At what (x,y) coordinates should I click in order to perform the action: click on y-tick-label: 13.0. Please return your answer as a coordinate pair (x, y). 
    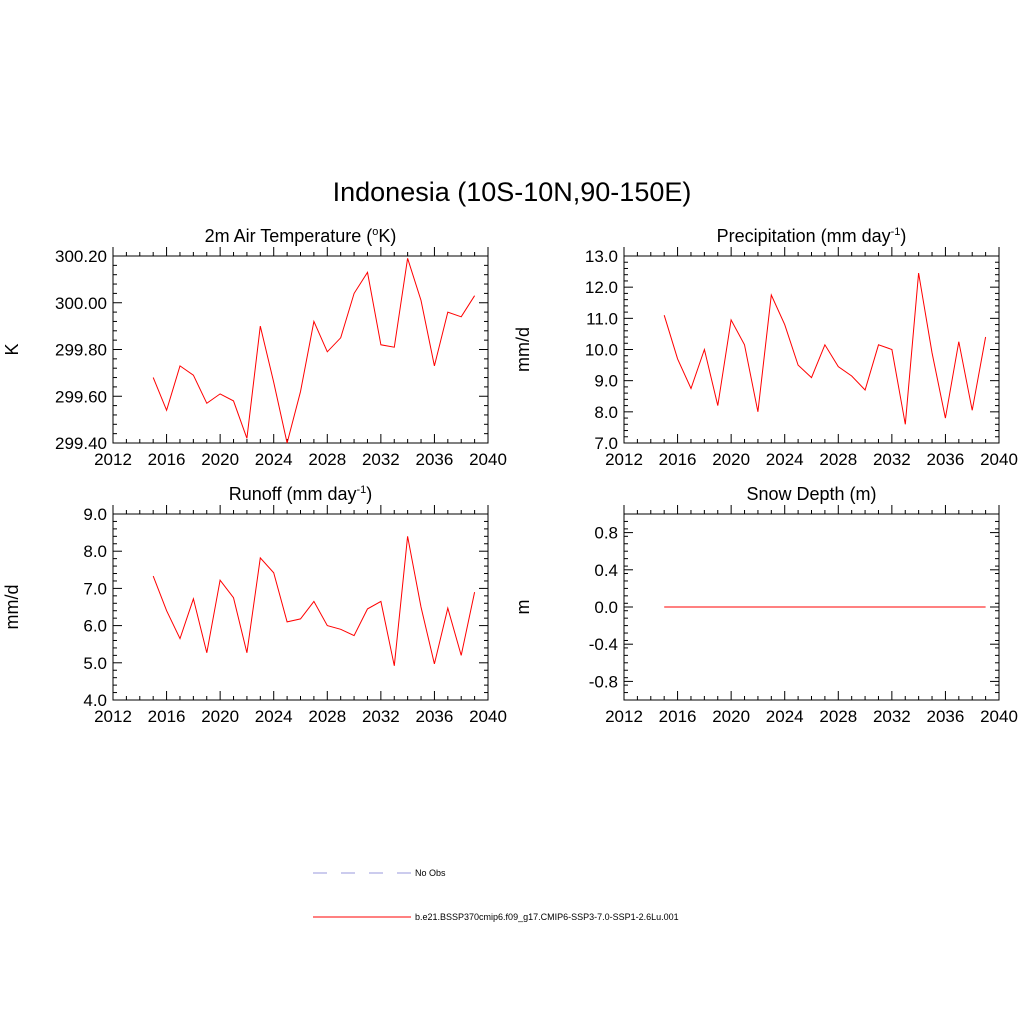
    Looking at the image, I should click on (601, 256).